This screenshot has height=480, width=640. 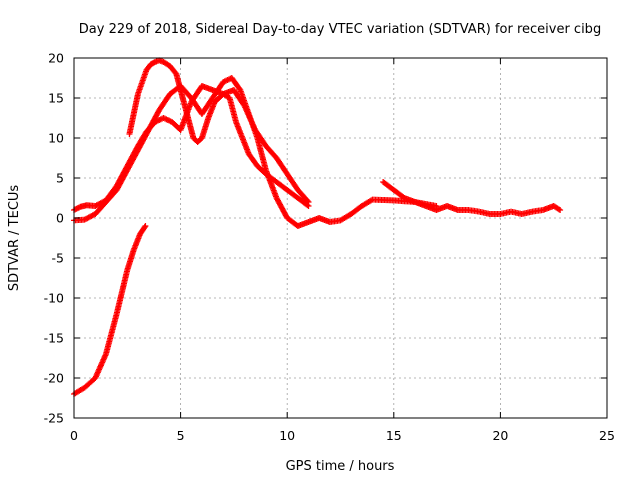 I want to click on y-tick-label: -15, so click(x=54, y=338).